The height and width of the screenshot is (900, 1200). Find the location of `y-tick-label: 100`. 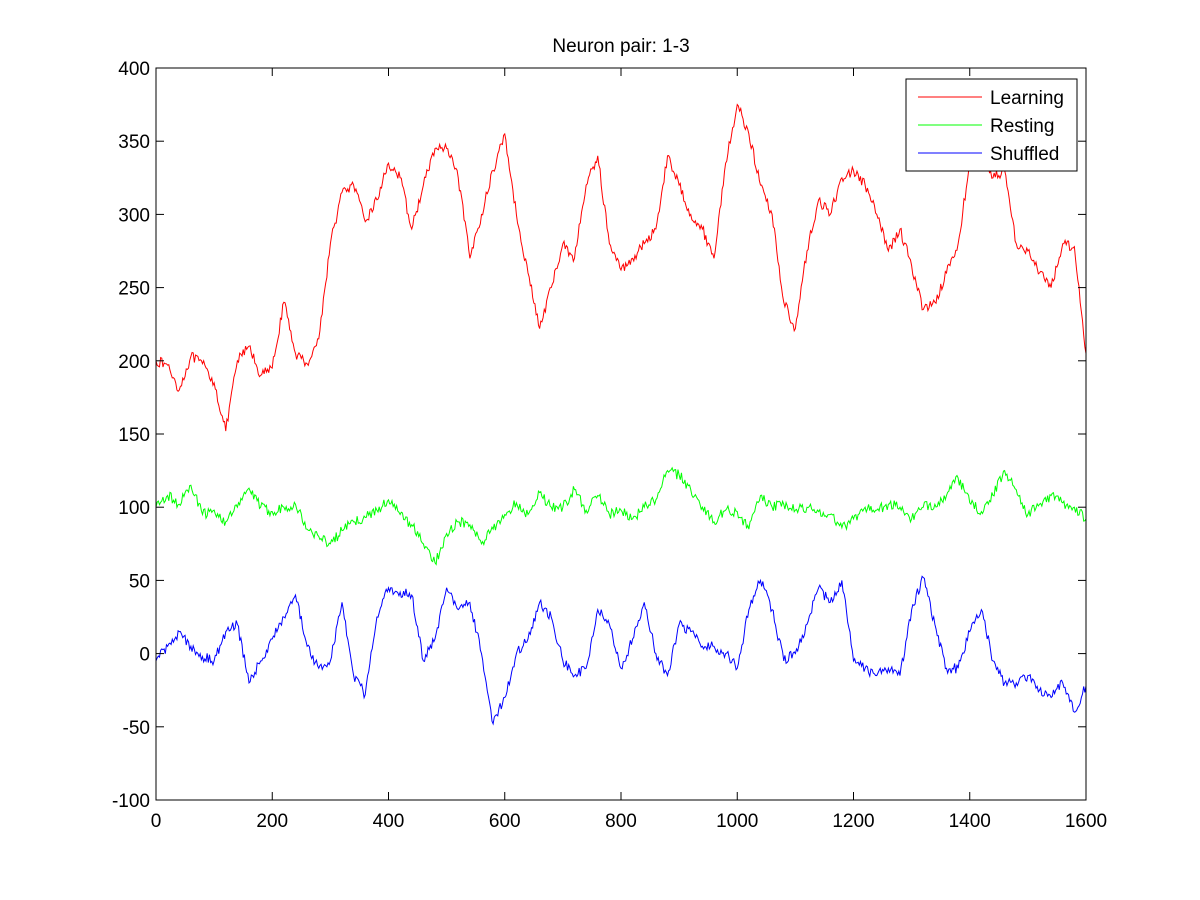

y-tick-label: 100 is located at coordinates (134, 508).